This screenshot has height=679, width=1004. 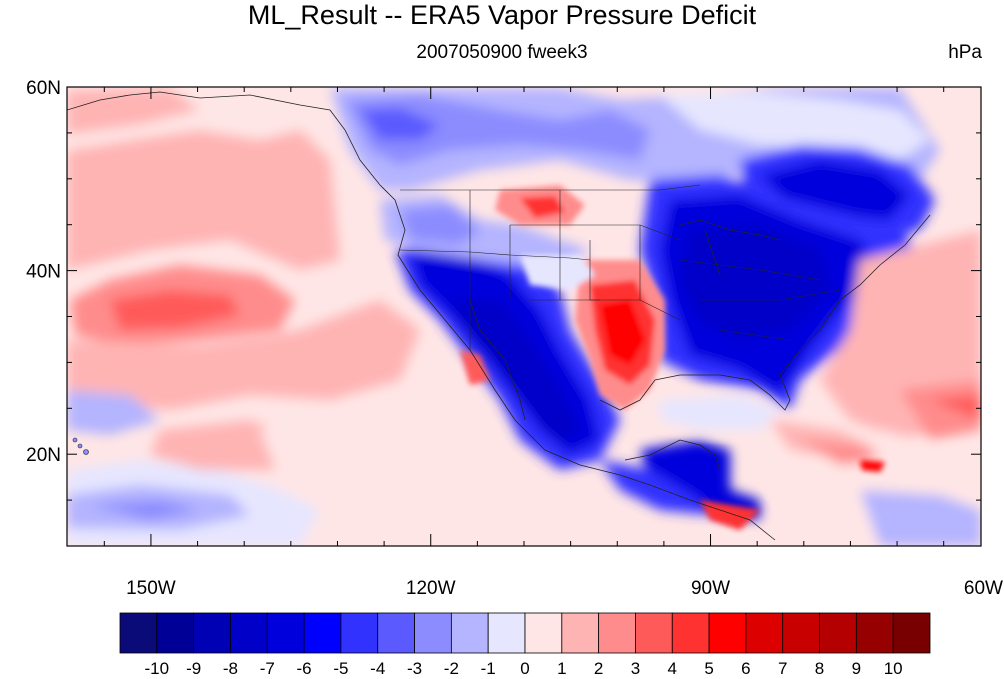 I want to click on colorbar-label: -9, so click(x=193, y=668).